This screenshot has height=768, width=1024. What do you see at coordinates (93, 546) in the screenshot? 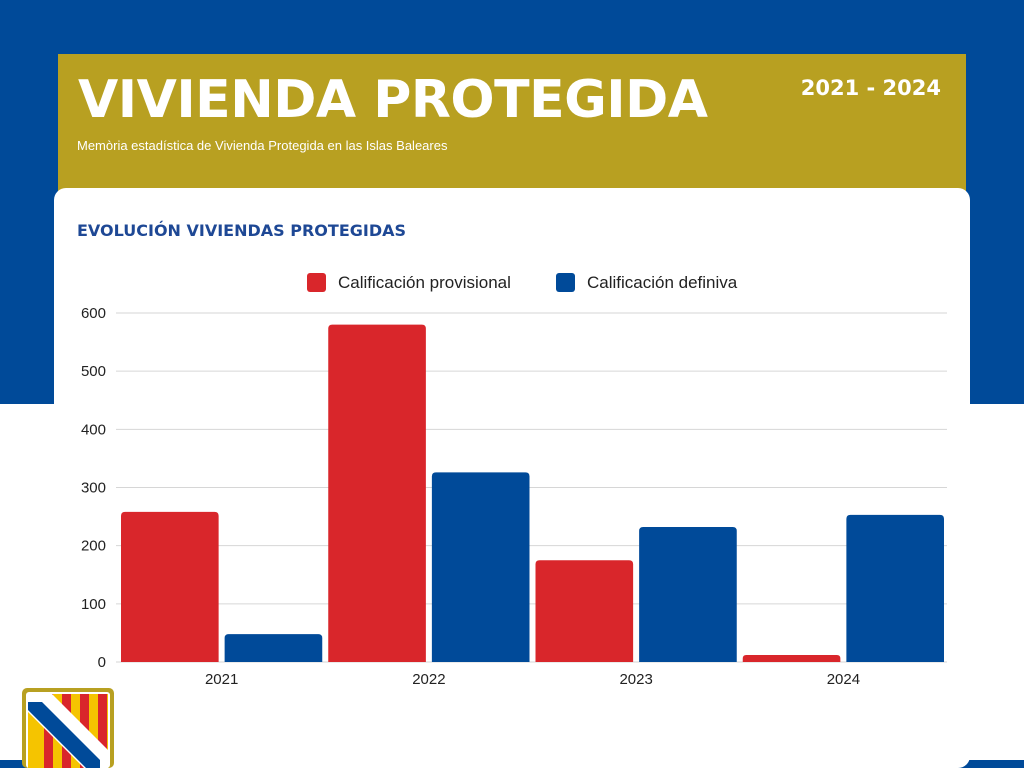
I see `y-tick-label-200: 200` at bounding box center [93, 546].